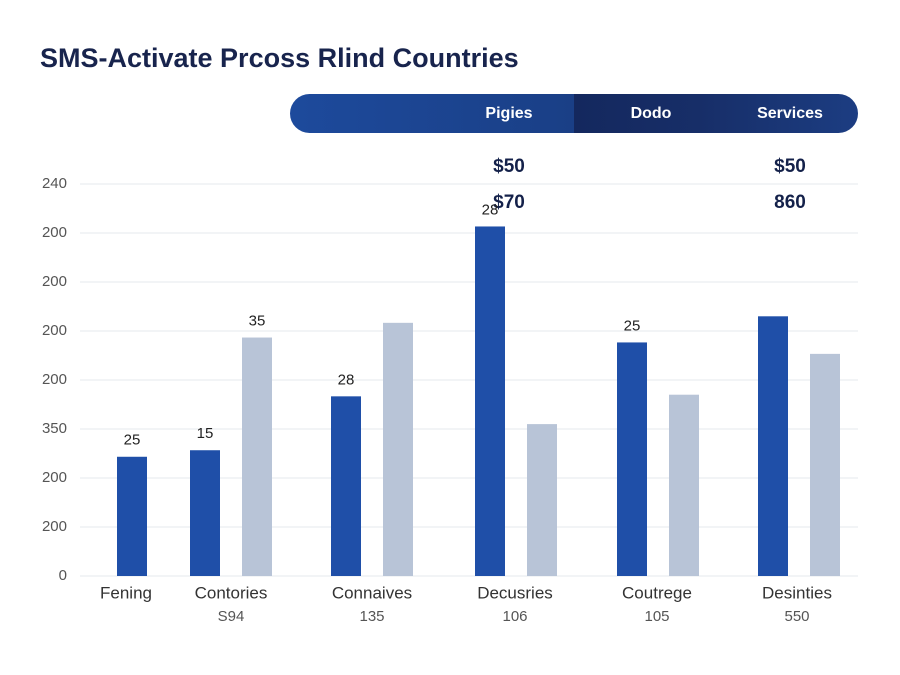 This screenshot has height=675, width=900. I want to click on x-sublabel: 106, so click(514, 616).